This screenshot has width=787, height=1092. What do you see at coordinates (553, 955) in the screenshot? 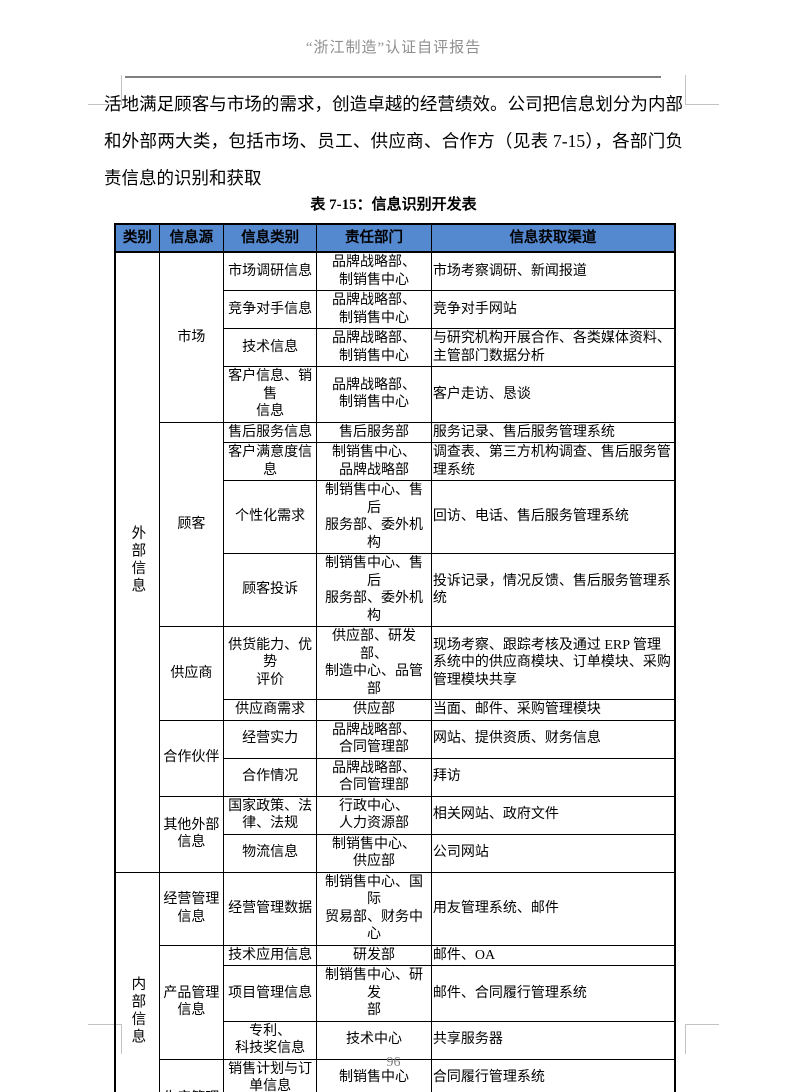
I see `channel-cell: 邮件、OA` at bounding box center [553, 955].